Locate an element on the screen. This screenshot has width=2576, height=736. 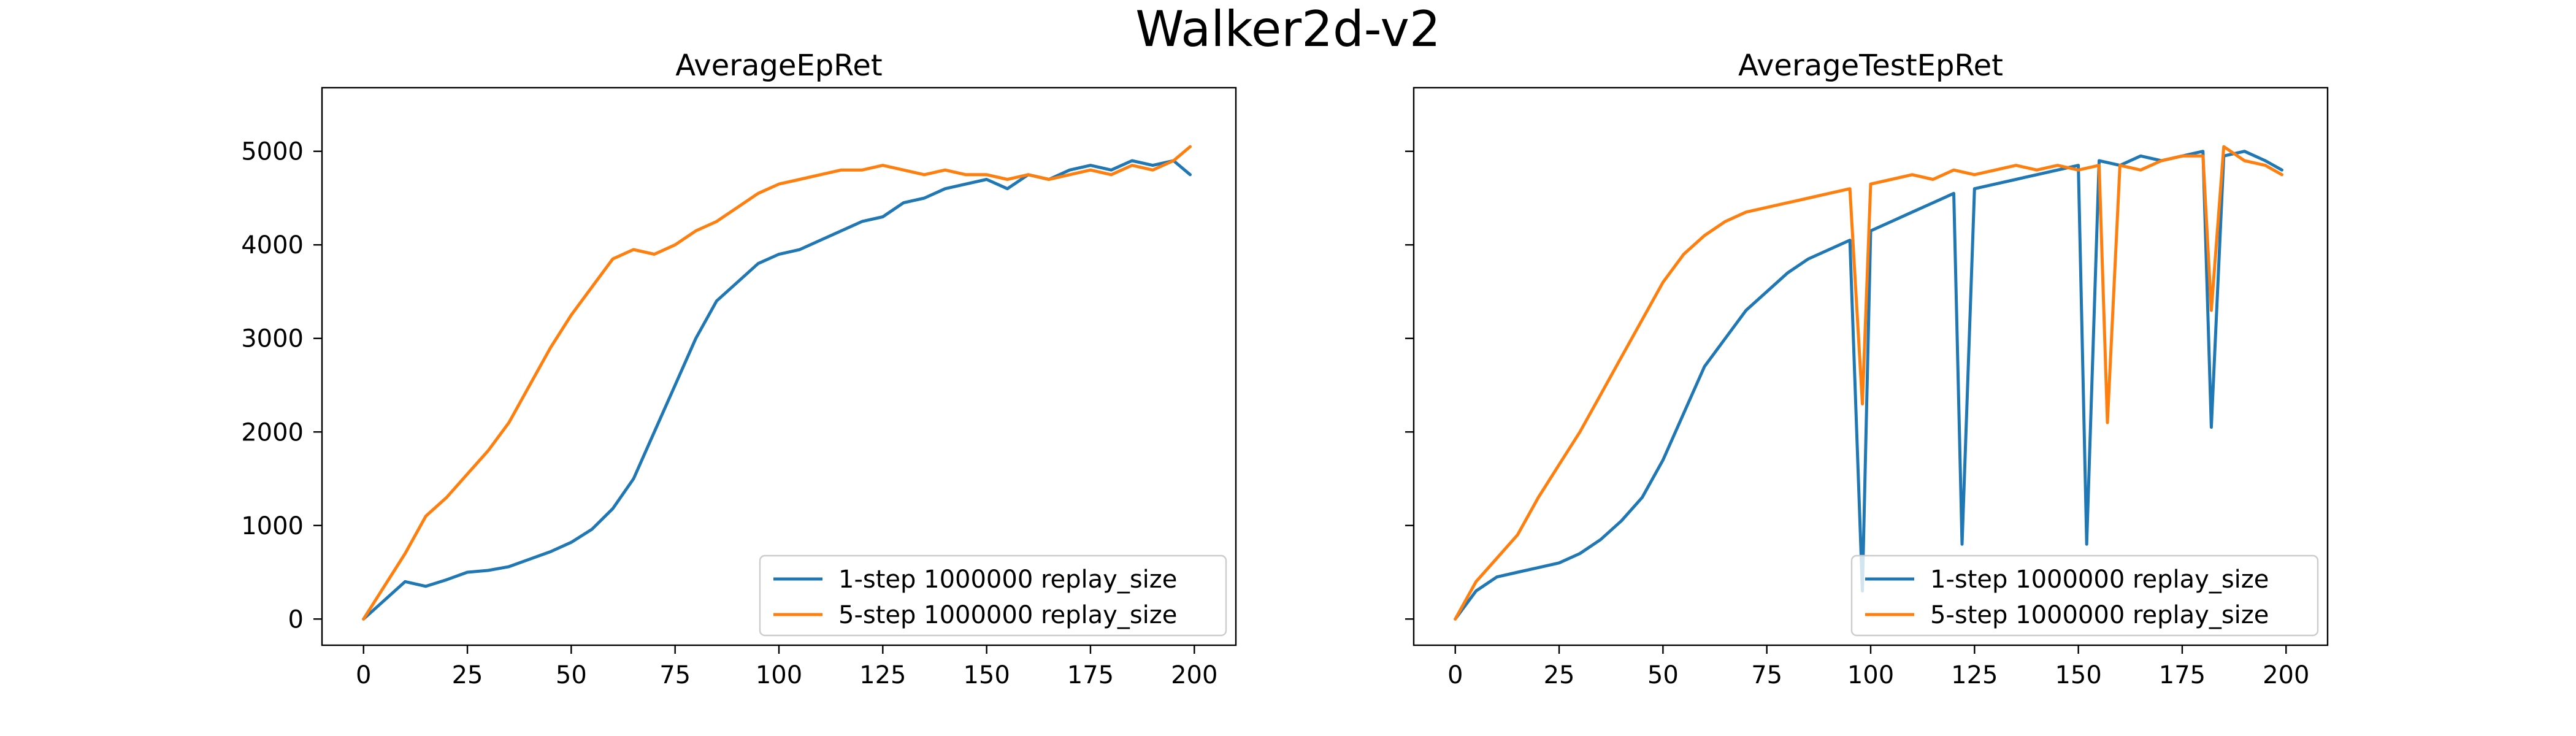
y-tick-label: 0 is located at coordinates (296, 619).